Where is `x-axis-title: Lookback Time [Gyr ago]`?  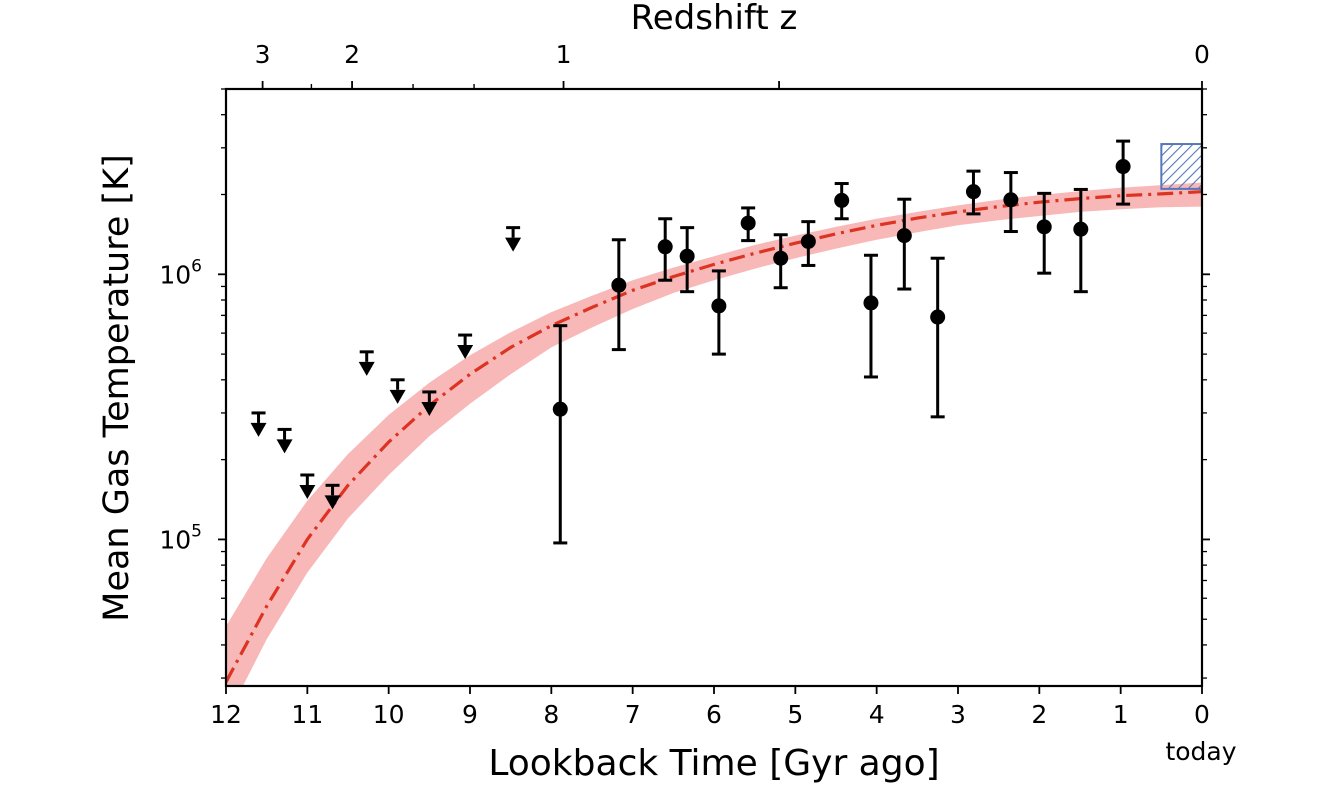
x-axis-title: Lookback Time [Gyr ago] is located at coordinates (713, 763).